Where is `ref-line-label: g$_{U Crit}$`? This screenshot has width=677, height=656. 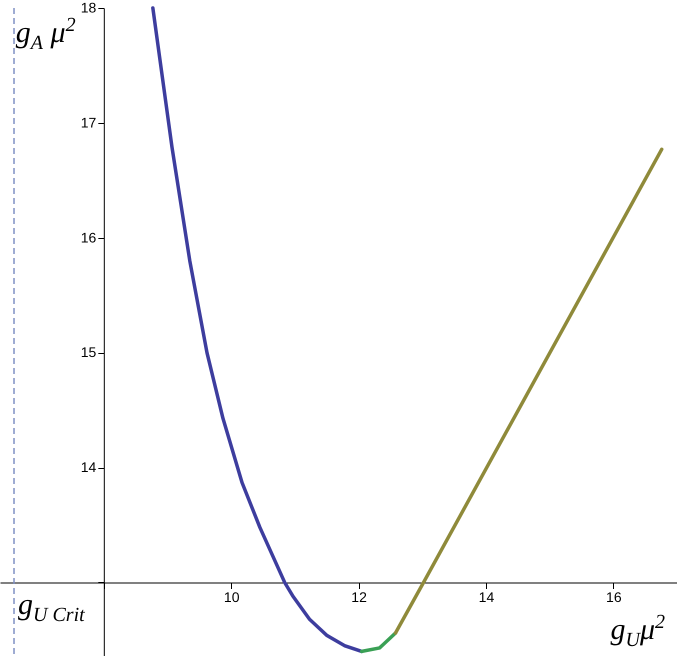 ref-line-label: g$_{U Crit}$ is located at coordinates (51, 608).